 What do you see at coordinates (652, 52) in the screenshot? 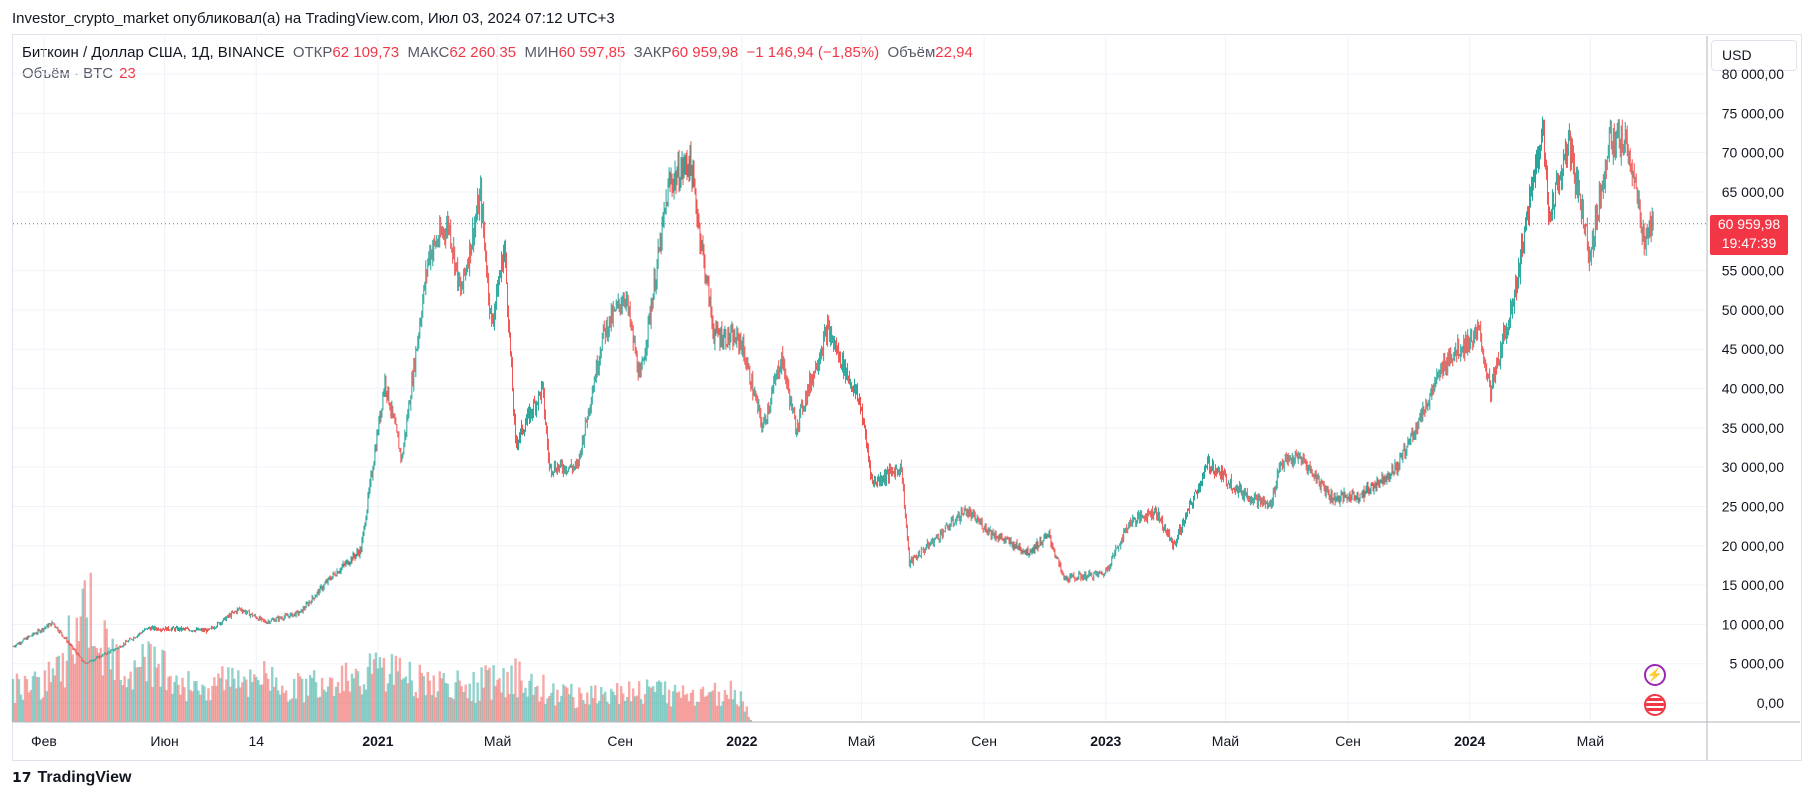
I see `close-label: ЗАКР` at bounding box center [652, 52].